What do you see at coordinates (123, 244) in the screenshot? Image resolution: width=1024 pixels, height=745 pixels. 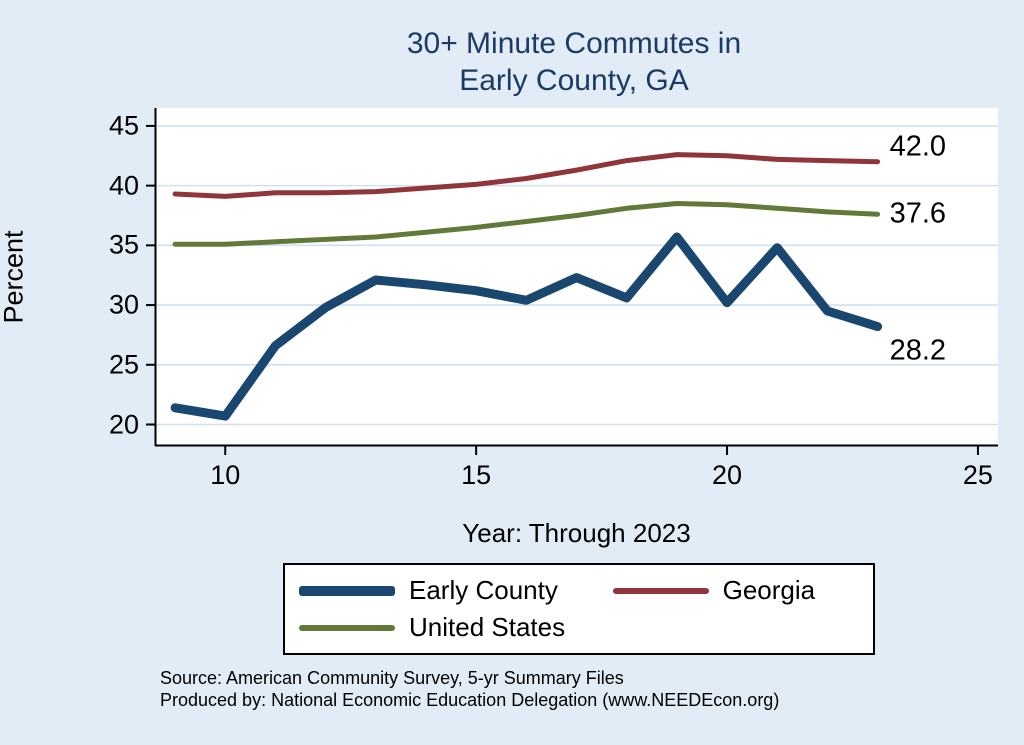 I see `y-tick-label-35: 35` at bounding box center [123, 244].